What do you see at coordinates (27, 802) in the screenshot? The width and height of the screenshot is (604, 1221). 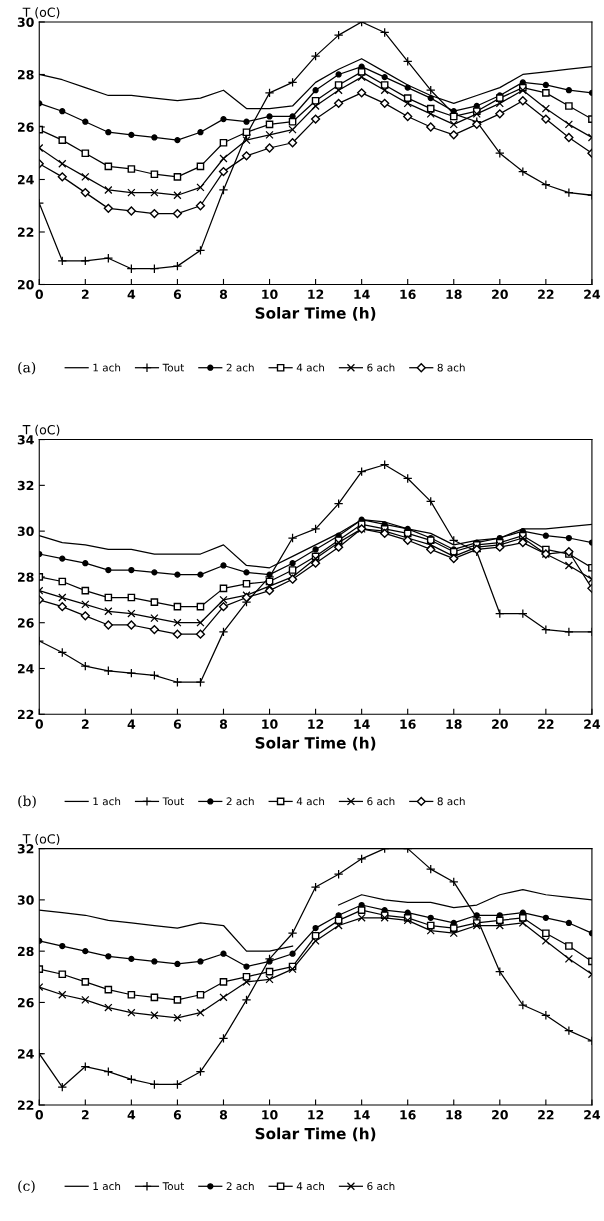 I see `text: (b)` at bounding box center [27, 802].